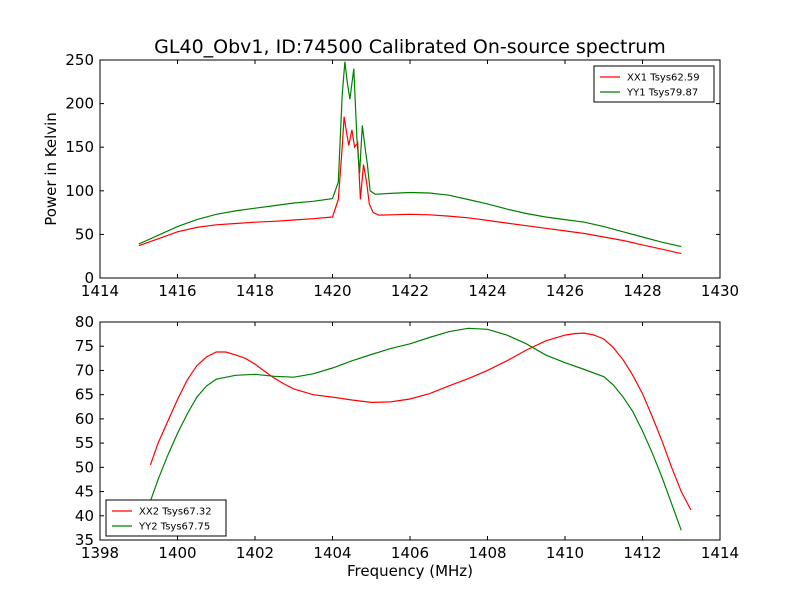 Image resolution: width=800 pixels, height=600 pixels. Describe the element at coordinates (255, 291) in the screenshot. I see `top-x-tick-label: 1418` at that location.